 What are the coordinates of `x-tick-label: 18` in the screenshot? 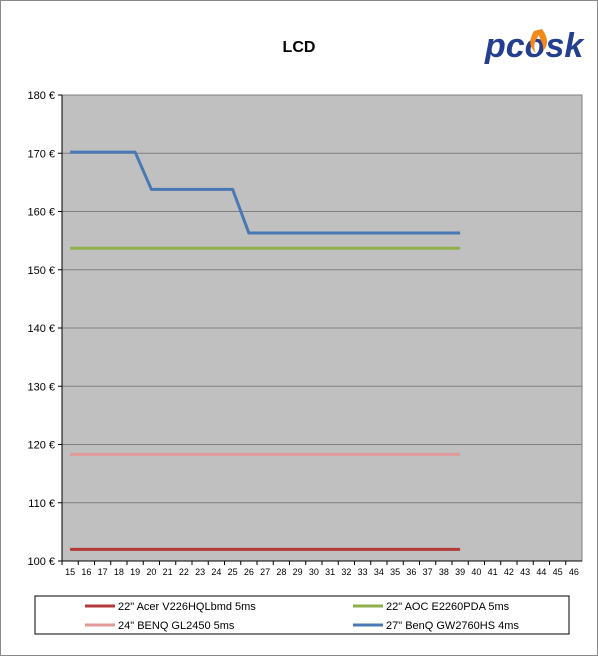 It's located at (119, 572).